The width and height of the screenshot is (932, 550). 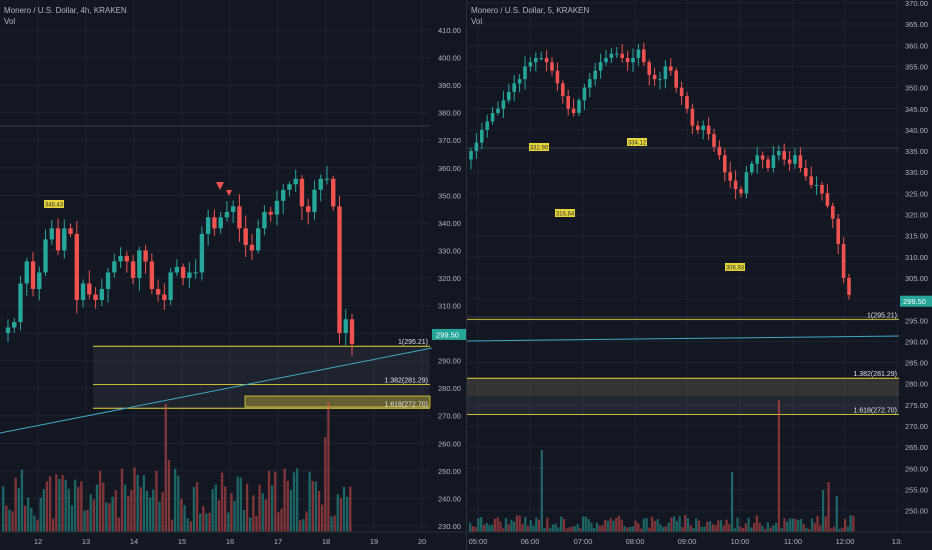 What do you see at coordinates (916, 172) in the screenshot?
I see `price-axis-label: 330.00` at bounding box center [916, 172].